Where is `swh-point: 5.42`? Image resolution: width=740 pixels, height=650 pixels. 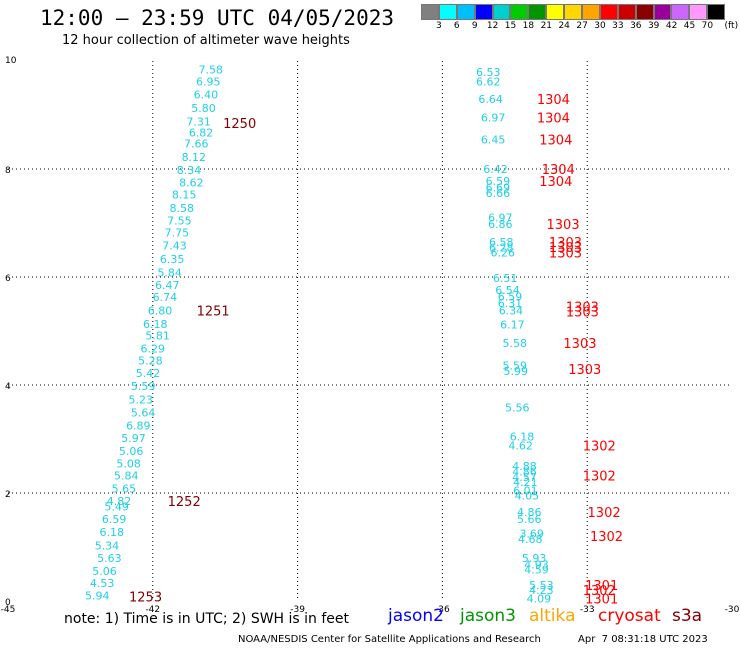
swh-point: 5.42 is located at coordinates (148, 373).